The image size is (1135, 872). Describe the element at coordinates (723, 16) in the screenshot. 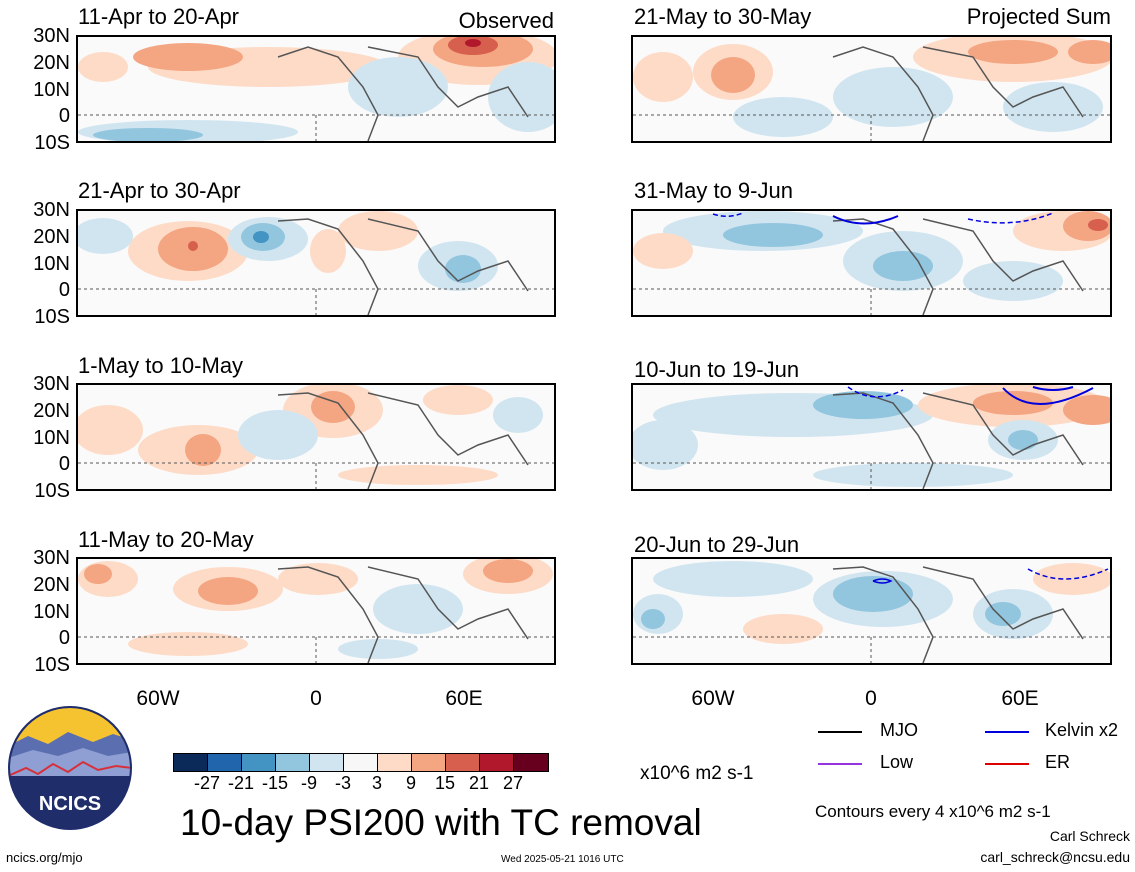

I see `panel-title: 21-May to 30-May` at that location.